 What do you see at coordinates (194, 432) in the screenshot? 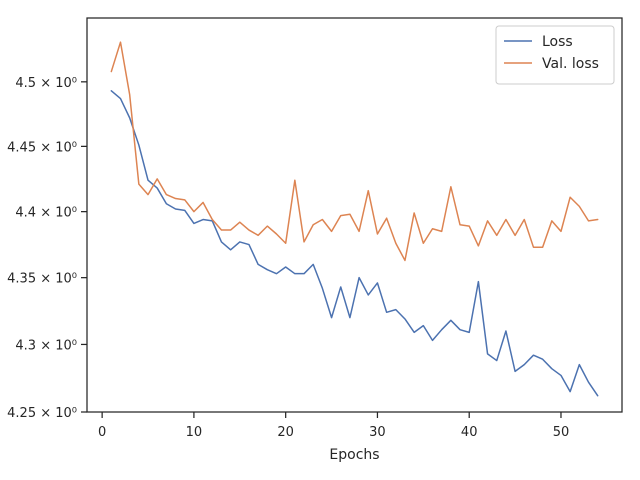
I see `x-tick-label: 10` at bounding box center [194, 432].